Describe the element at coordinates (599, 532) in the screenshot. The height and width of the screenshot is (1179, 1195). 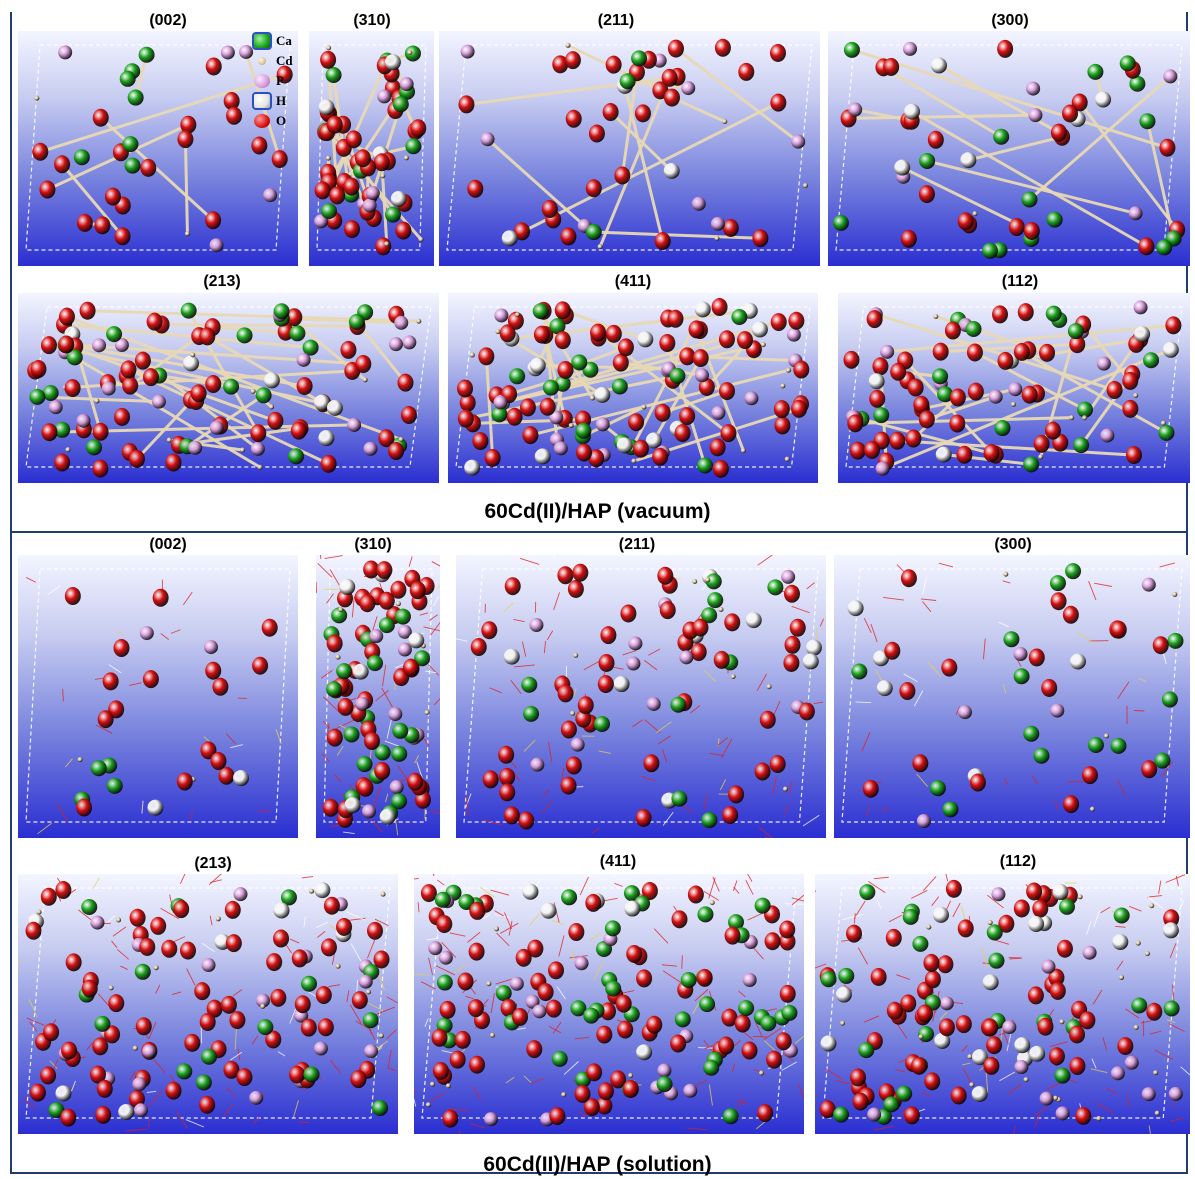
I see `section-divider` at that location.